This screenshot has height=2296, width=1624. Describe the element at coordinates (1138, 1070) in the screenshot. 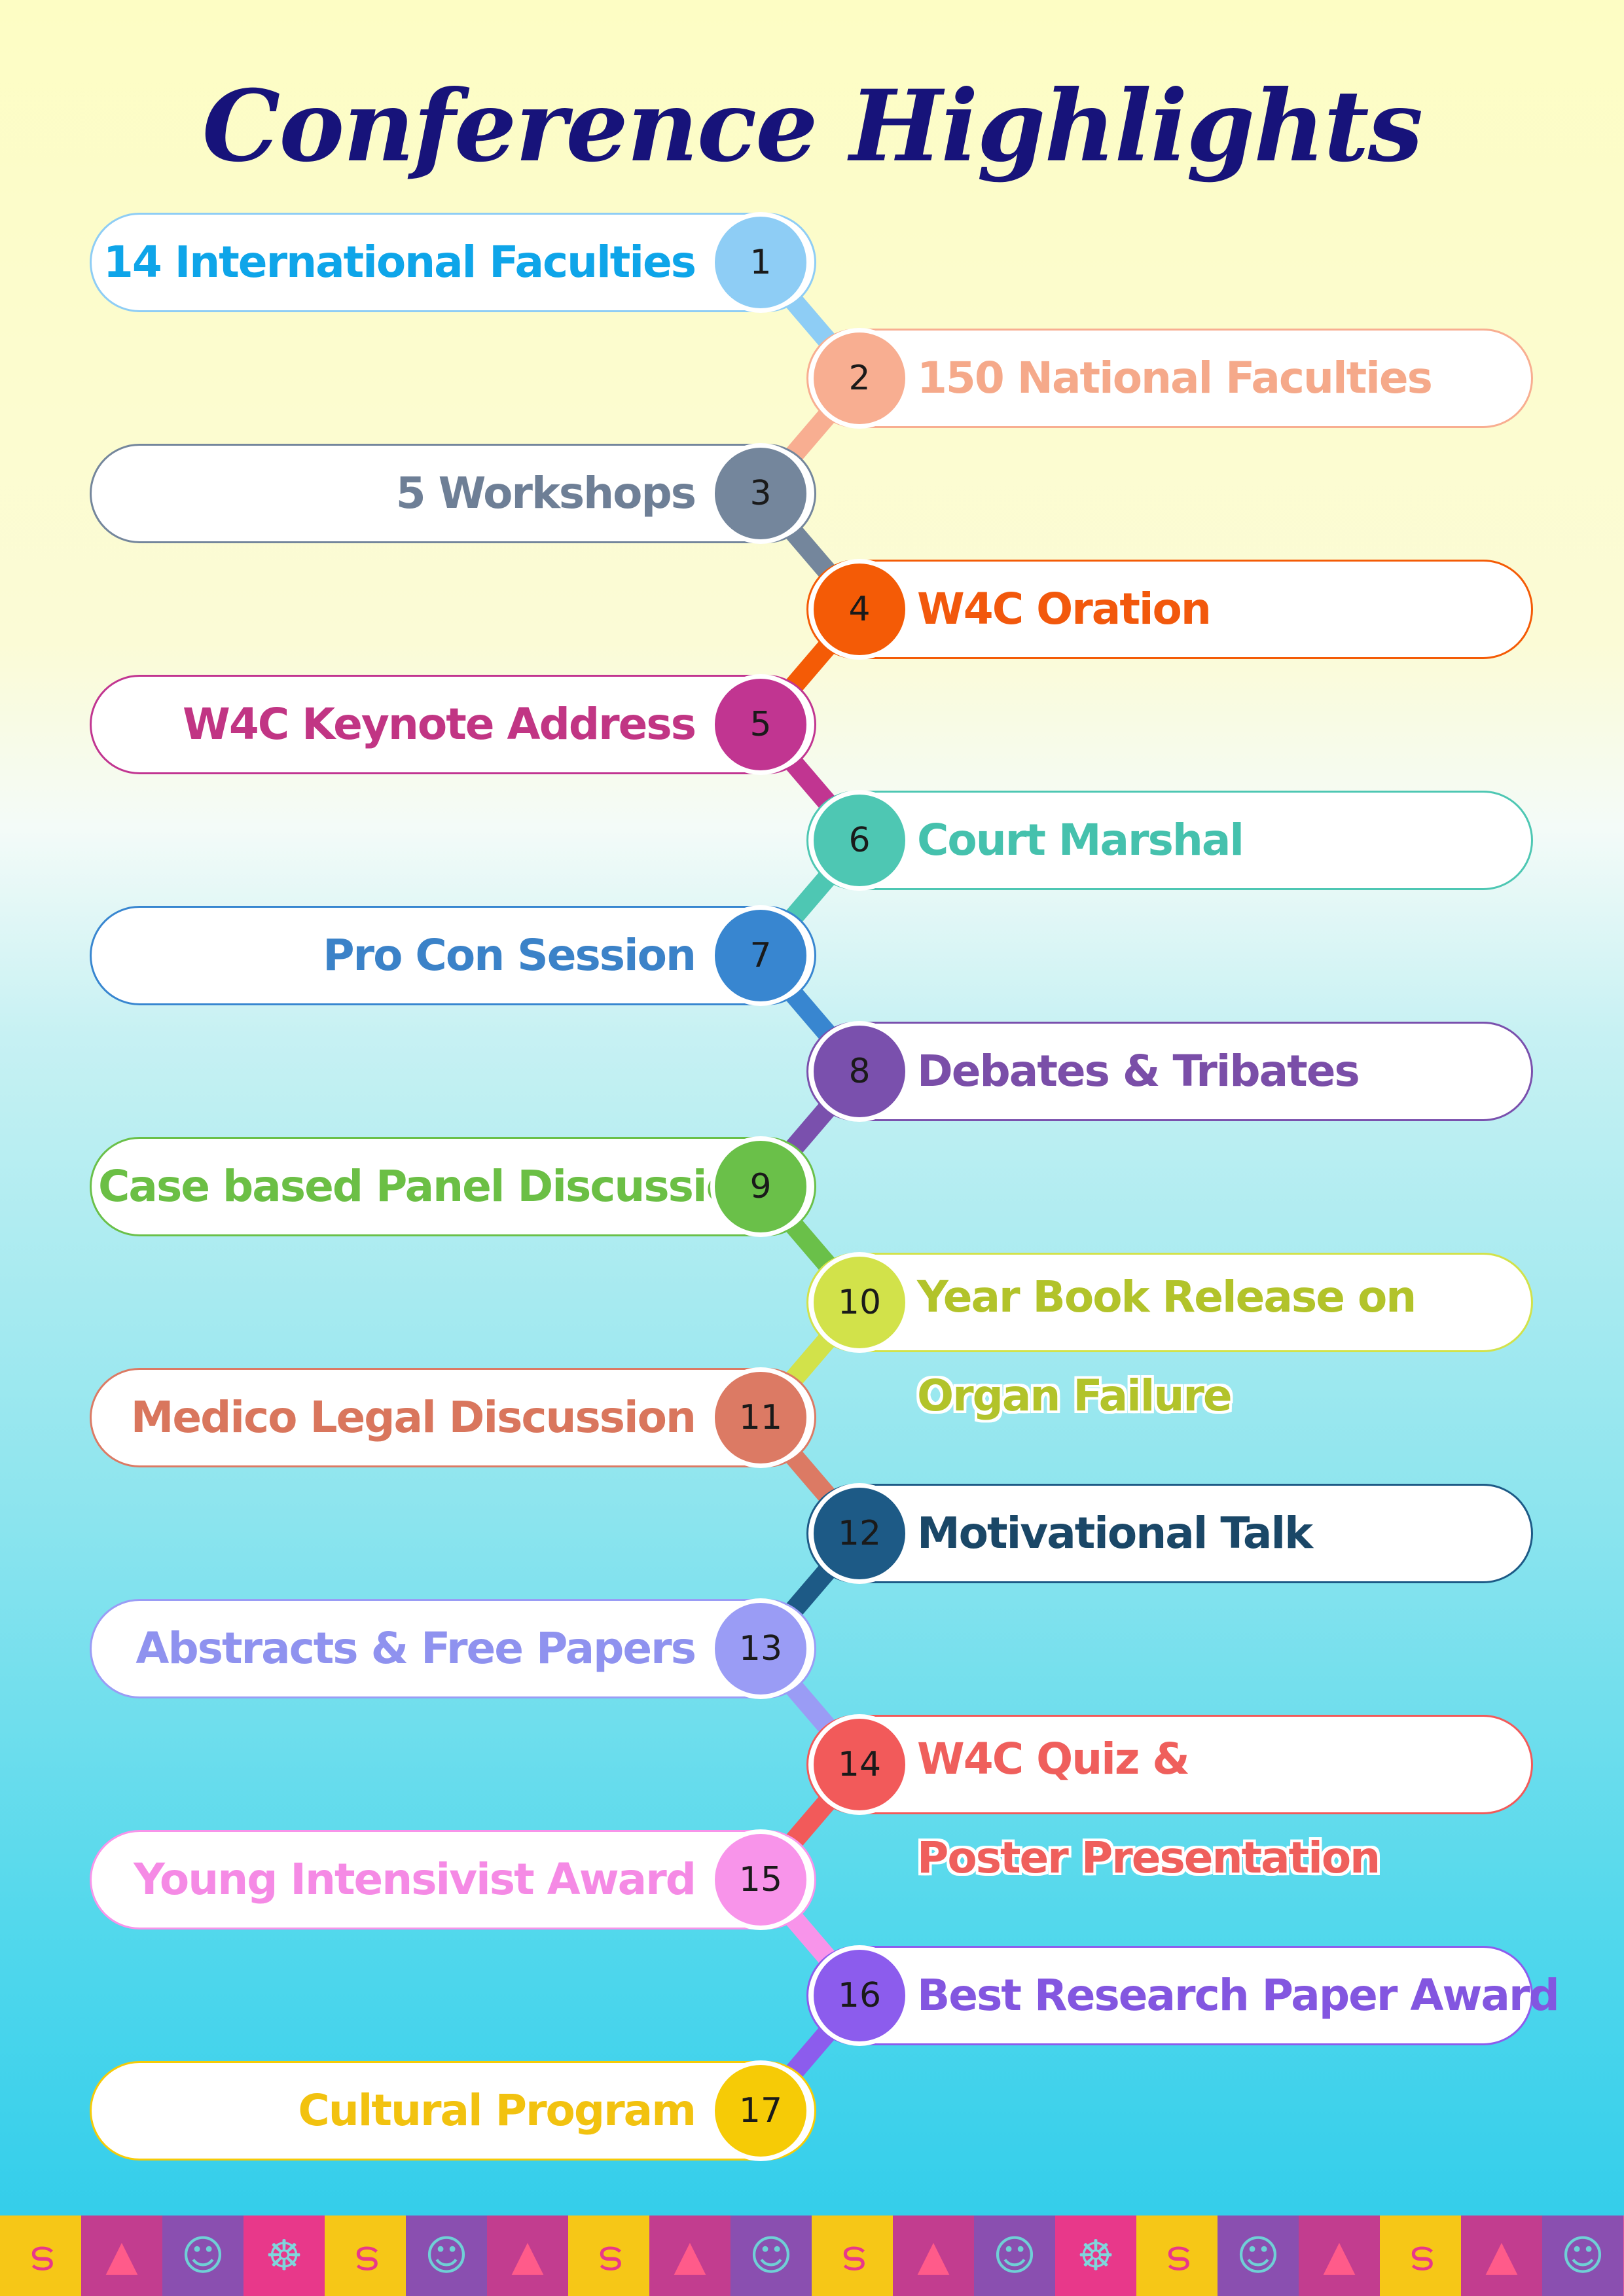

I see `highlight-label-8: Debates & Tribates` at that location.